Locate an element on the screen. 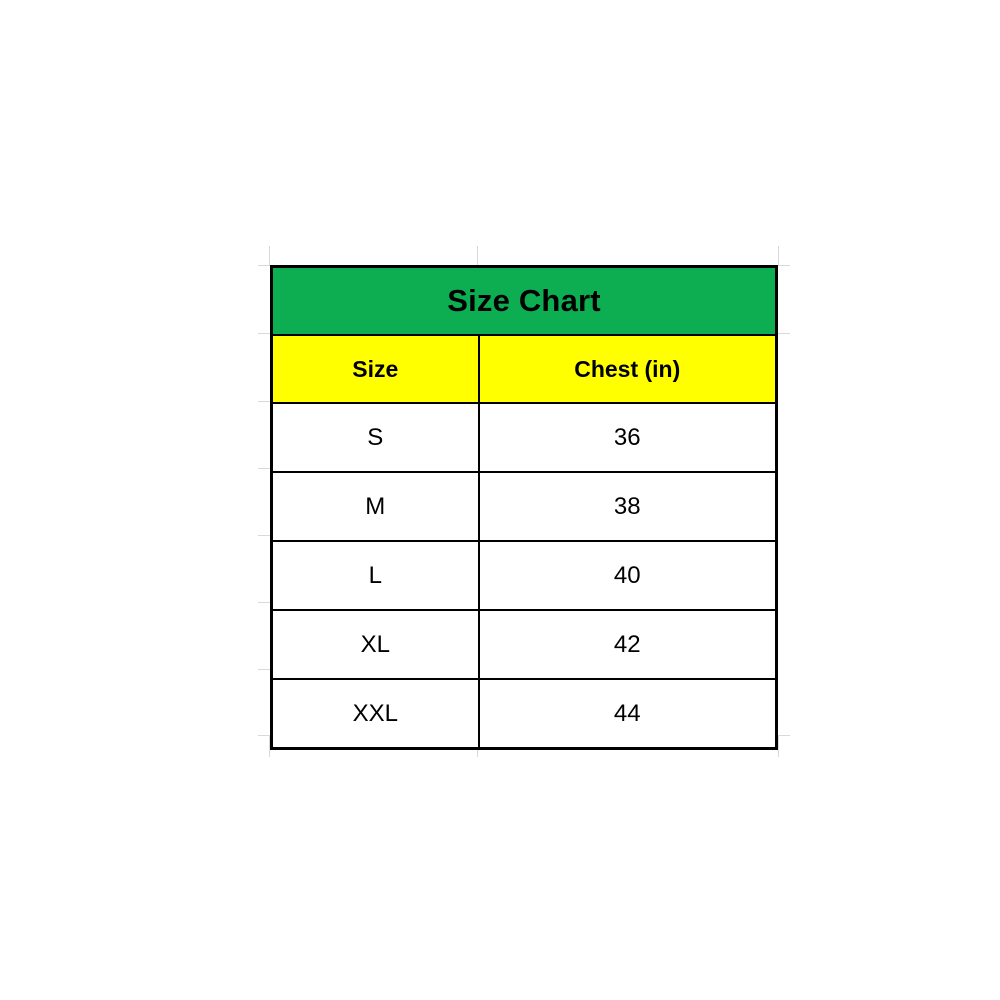 This screenshot has width=1000, height=1000. gridline-stub-horizontal-top-left is located at coordinates (264, 265).